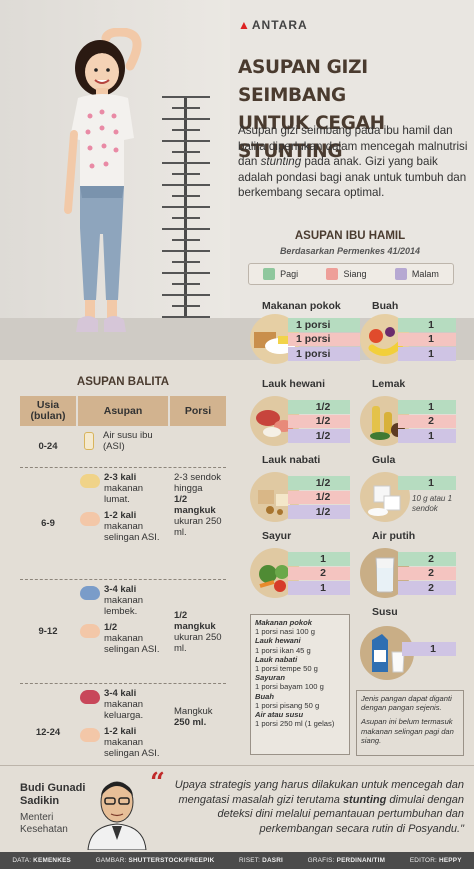 This screenshot has width=474, height=869. I want to click on water-glass-icon, so click(385, 573).